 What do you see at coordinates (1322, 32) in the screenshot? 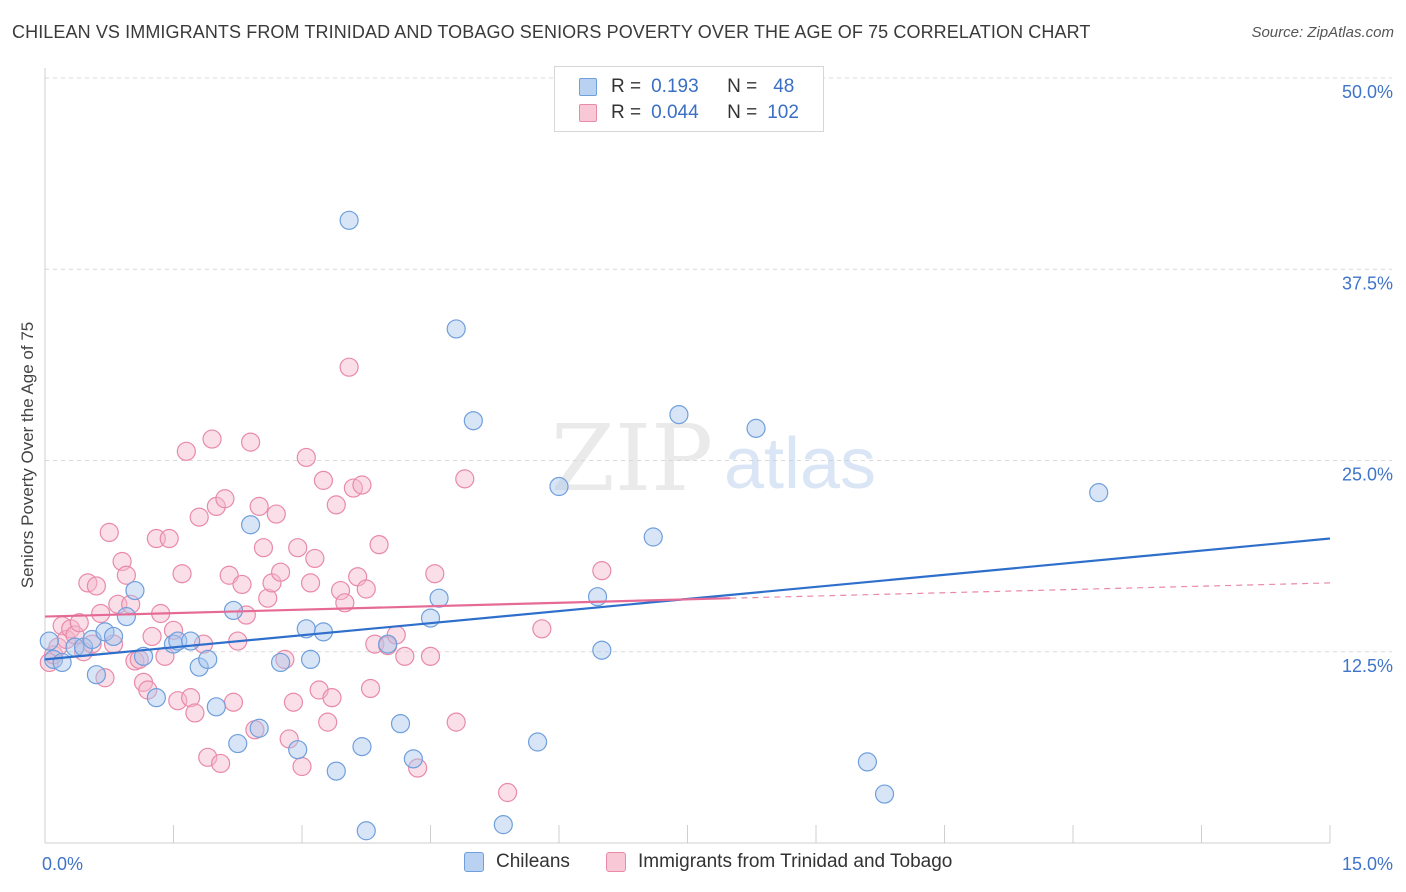
I see `source-credit: Source: ZipAtlas.com` at bounding box center [1322, 32].